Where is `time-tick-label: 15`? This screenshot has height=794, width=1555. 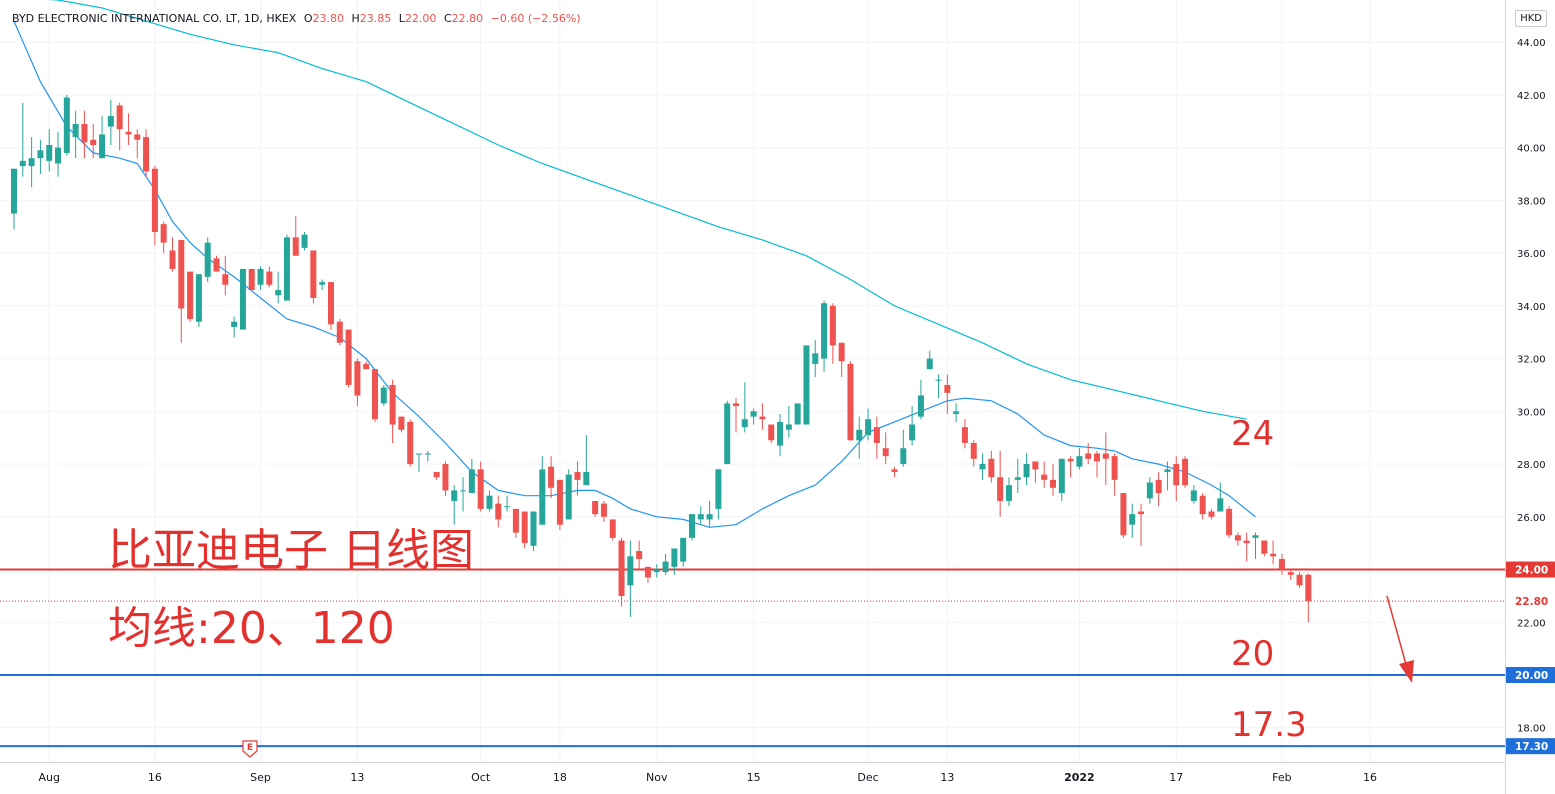
time-tick-label: 15 is located at coordinates (754, 777).